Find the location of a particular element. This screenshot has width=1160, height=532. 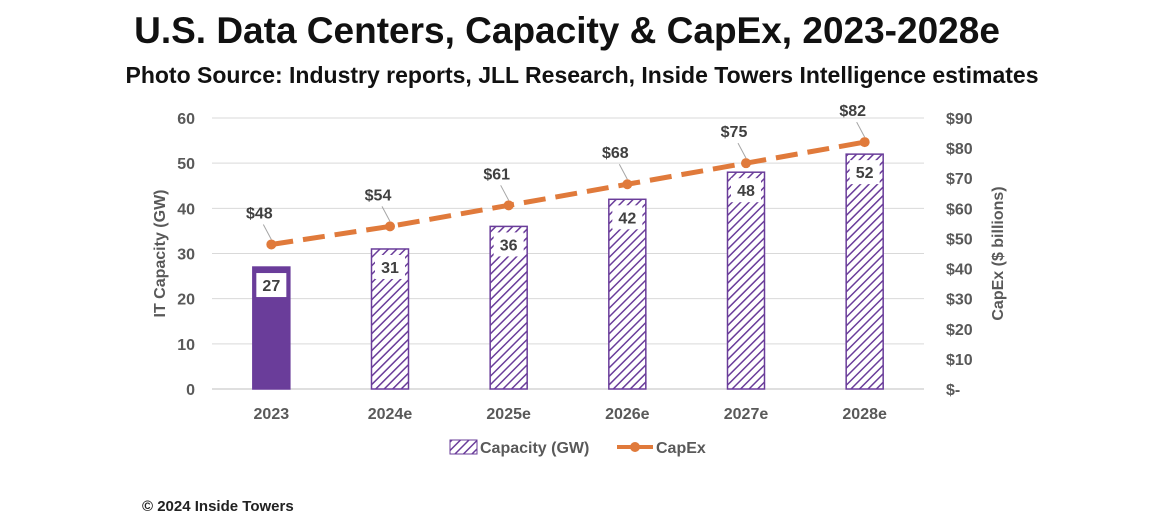

y2-tick-label: $60 is located at coordinates (959, 209).